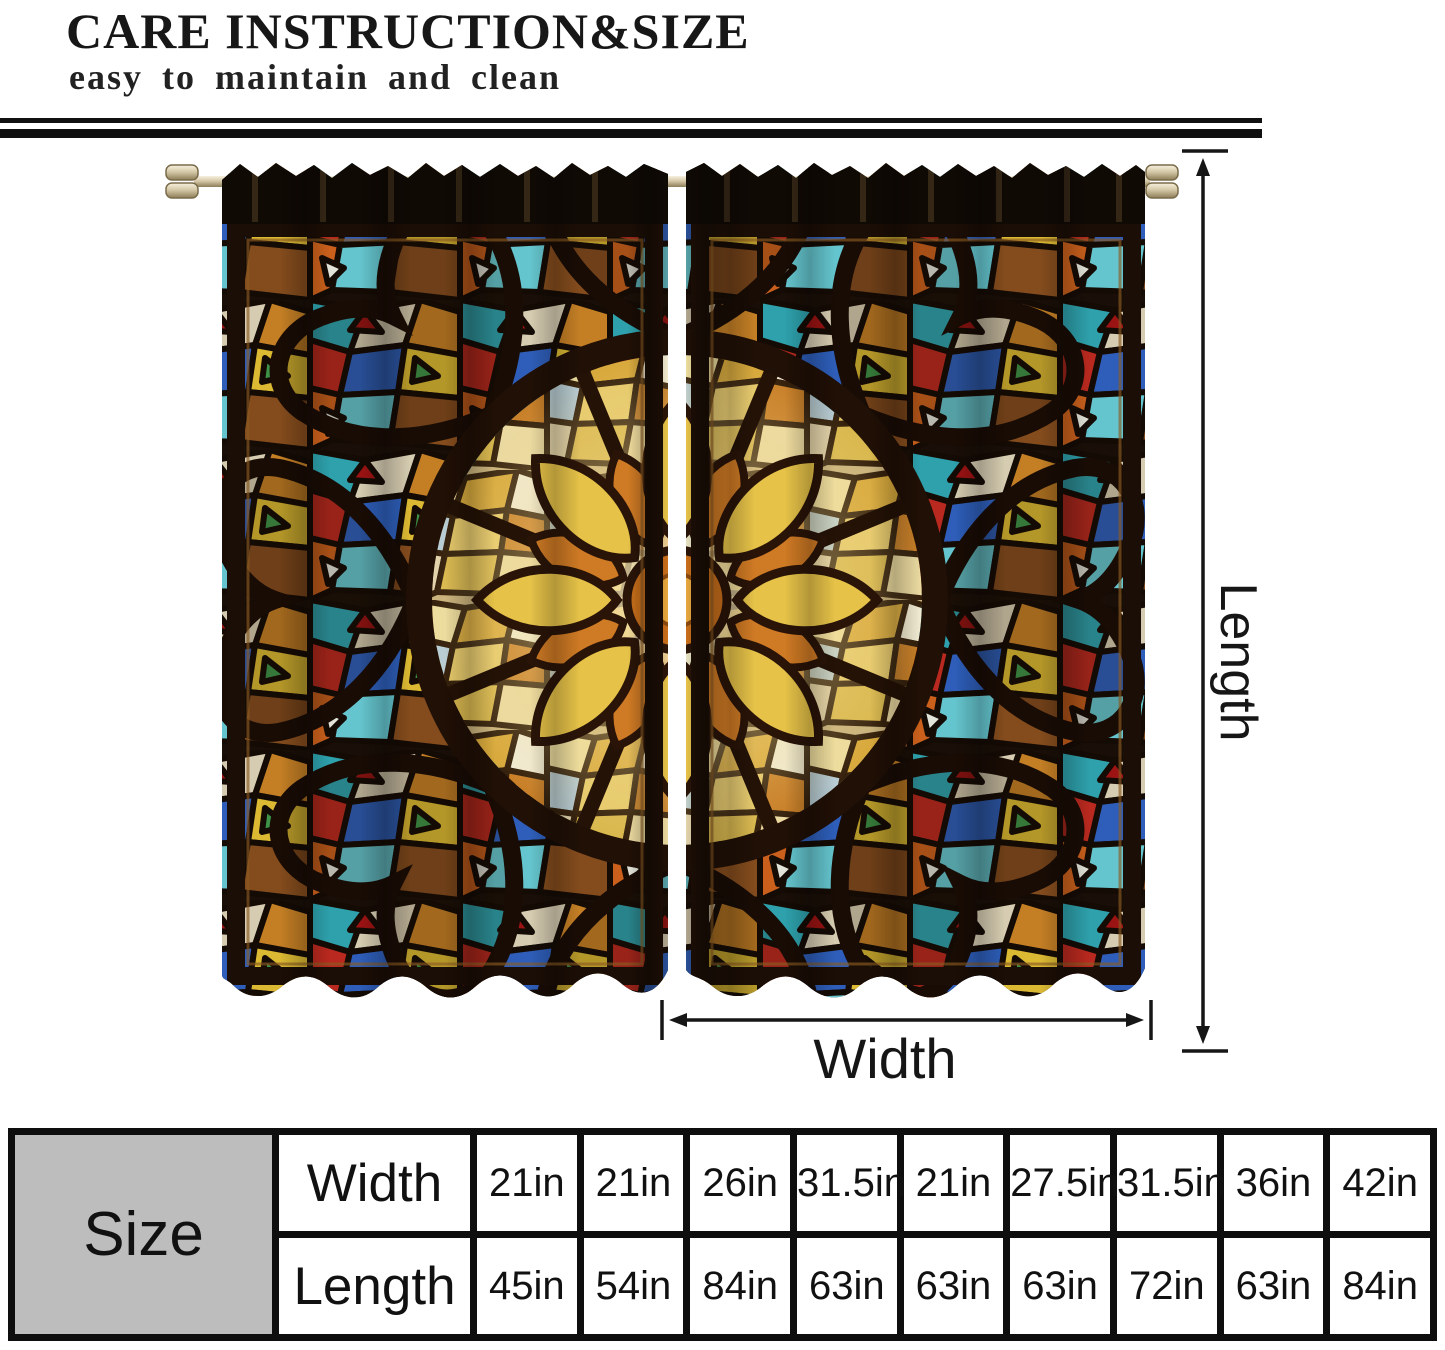 The image size is (1445, 1350). Describe the element at coordinates (1205, 601) in the screenshot. I see `length-dimension-arrow` at that location.